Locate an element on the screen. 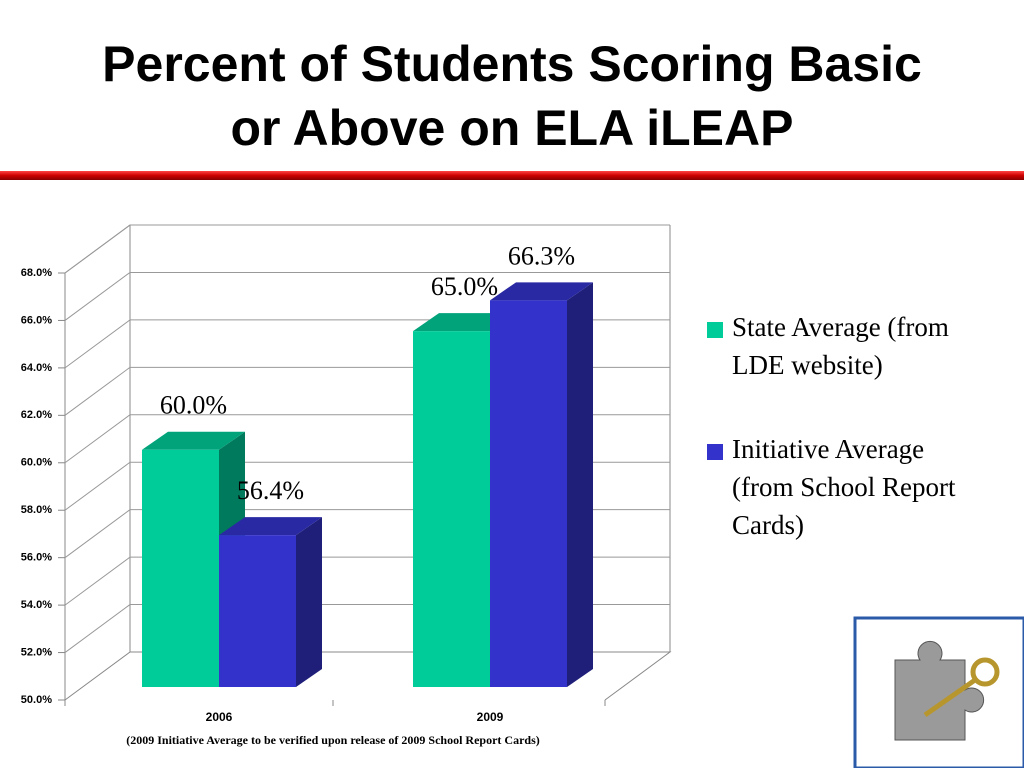 The height and width of the screenshot is (768, 1024). y-tick-label: 54.0% is located at coordinates (36, 605).